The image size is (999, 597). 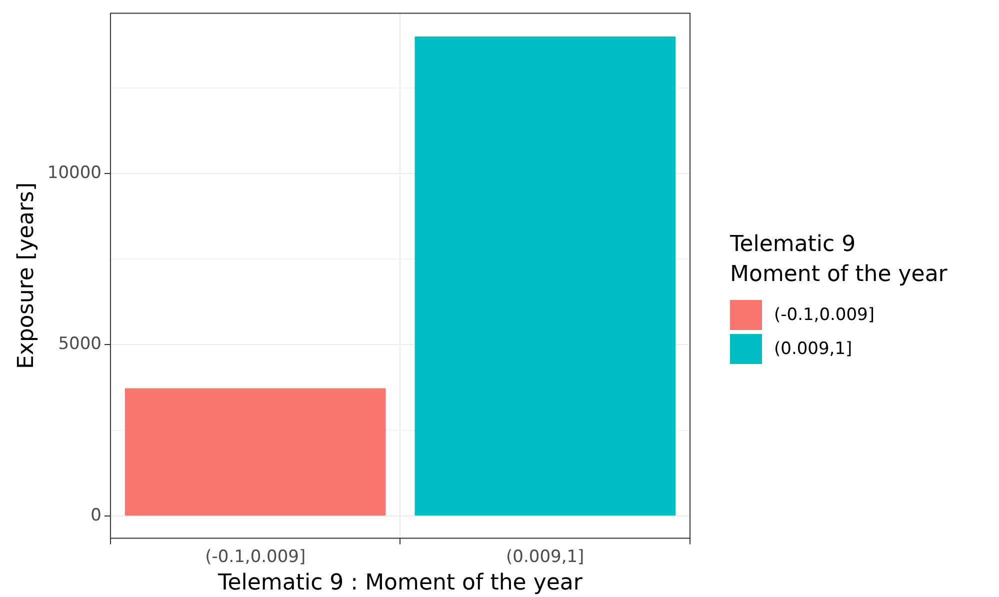 What do you see at coordinates (74, 172) in the screenshot?
I see `y-tick-label: 10000` at bounding box center [74, 172].